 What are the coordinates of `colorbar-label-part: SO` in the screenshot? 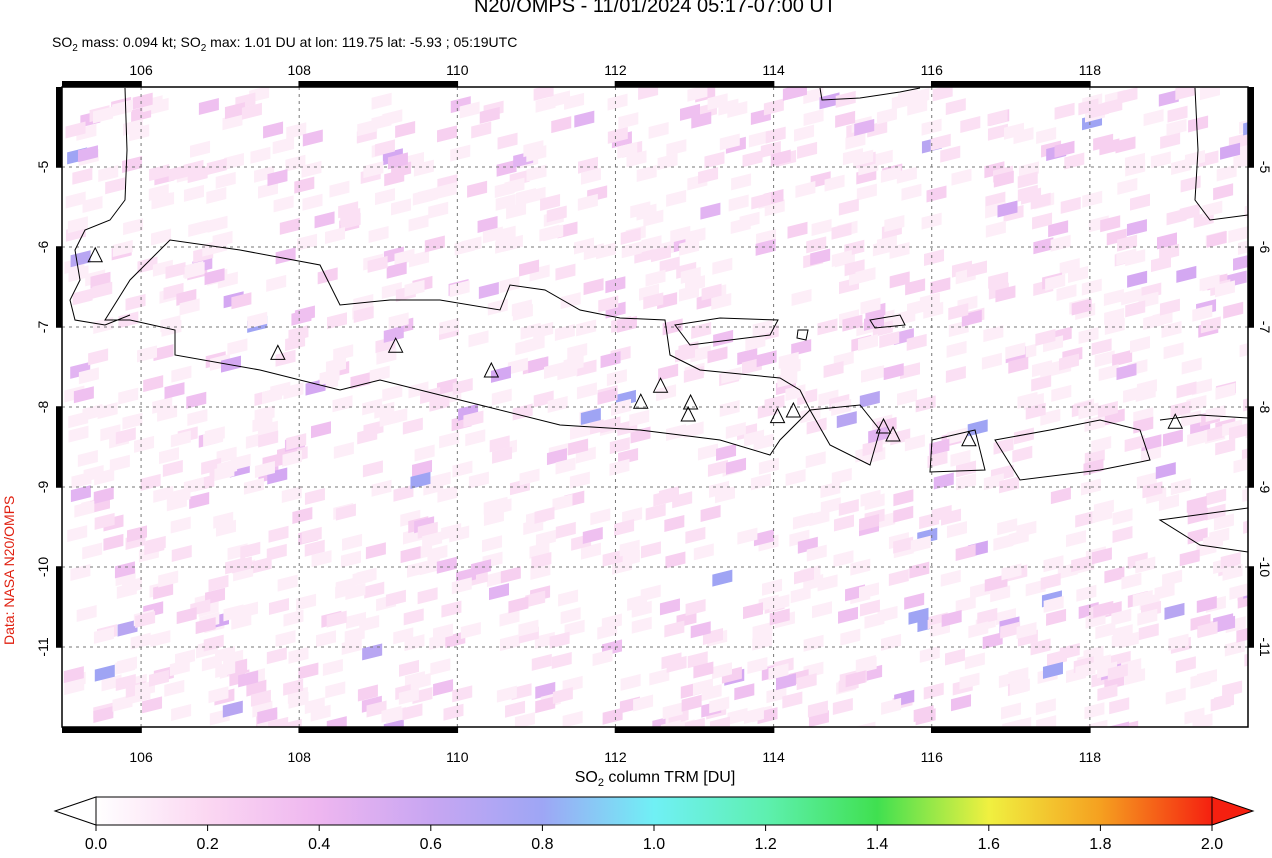 It's located at (586, 777).